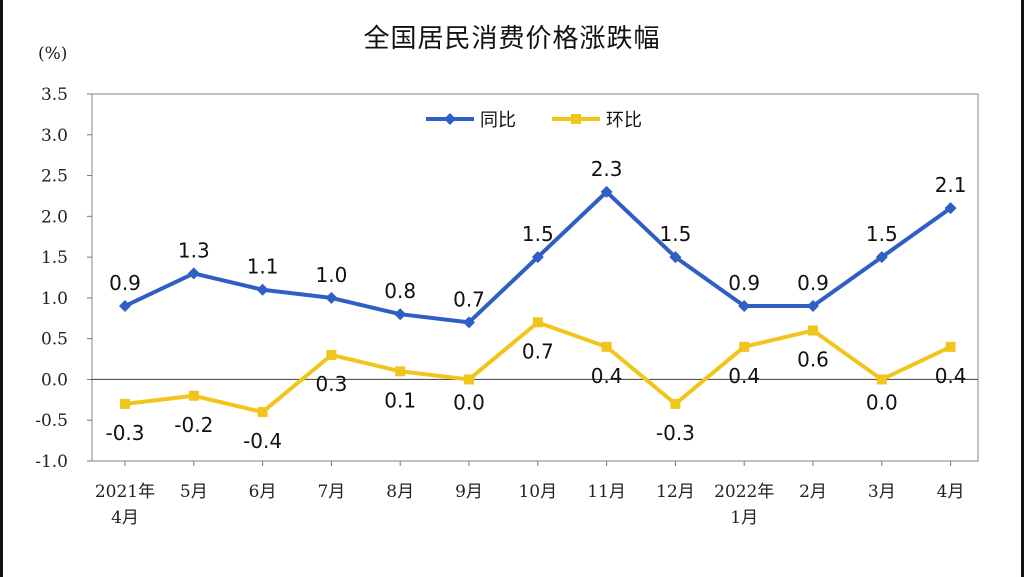 The width and height of the screenshot is (1024, 577). I want to click on y-tick-label: 3.5, so click(54, 95).